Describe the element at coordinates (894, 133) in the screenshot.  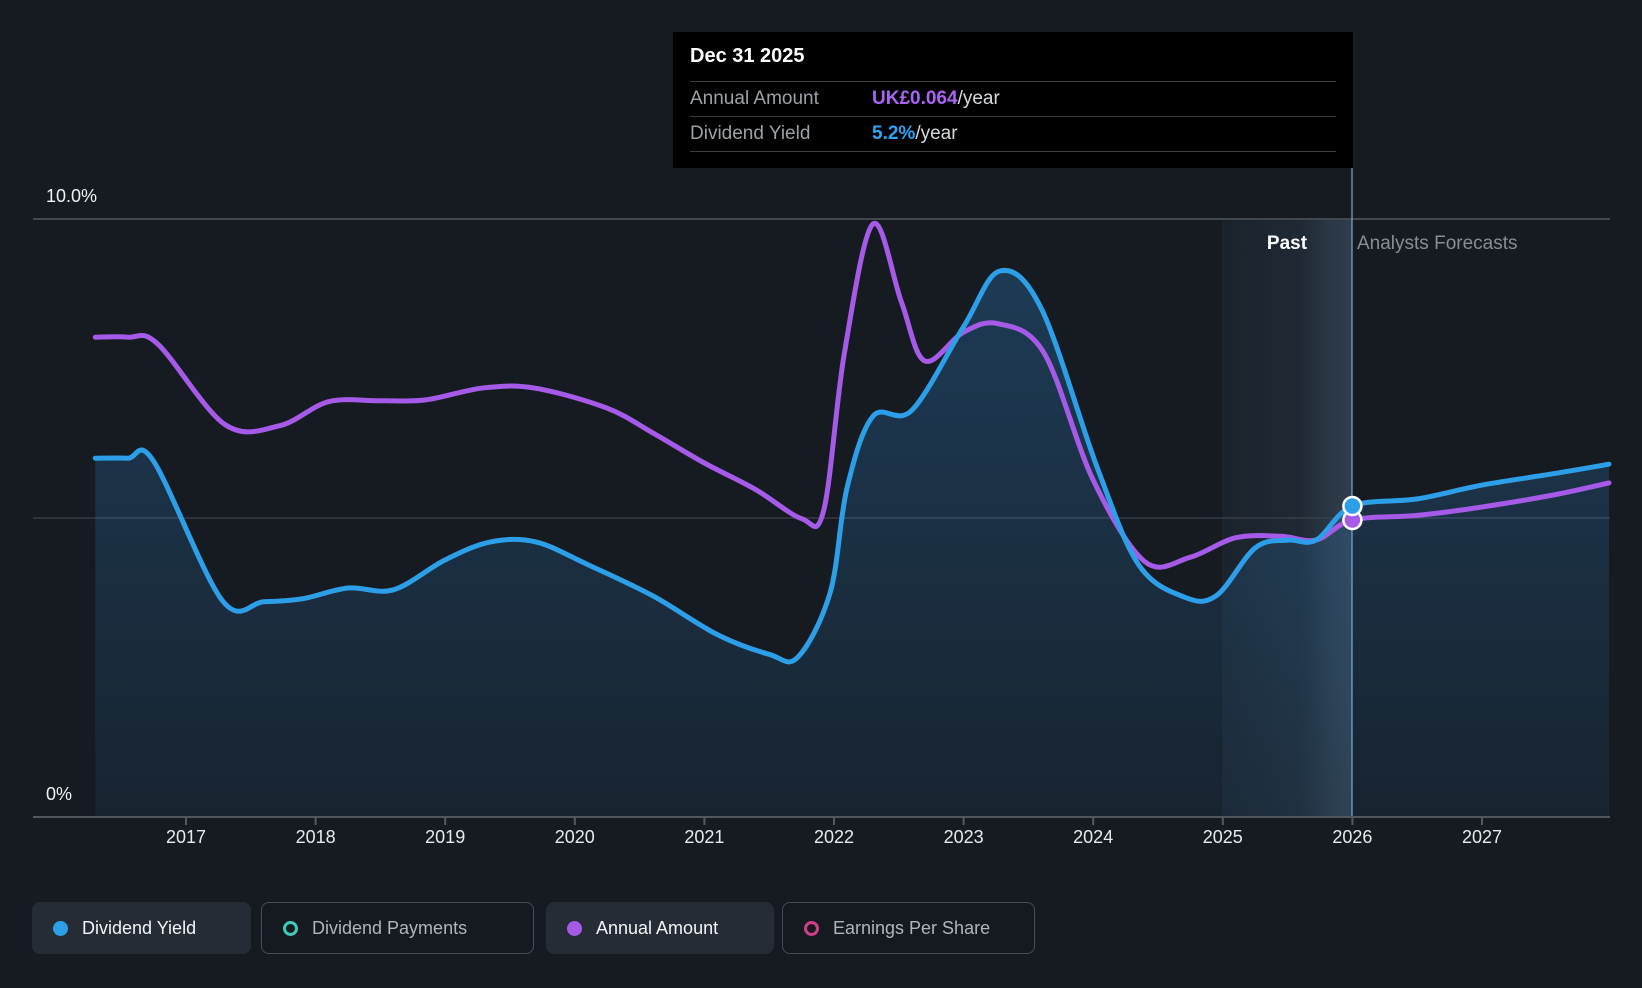
I see `tooltip-value: 5.2%` at that location.